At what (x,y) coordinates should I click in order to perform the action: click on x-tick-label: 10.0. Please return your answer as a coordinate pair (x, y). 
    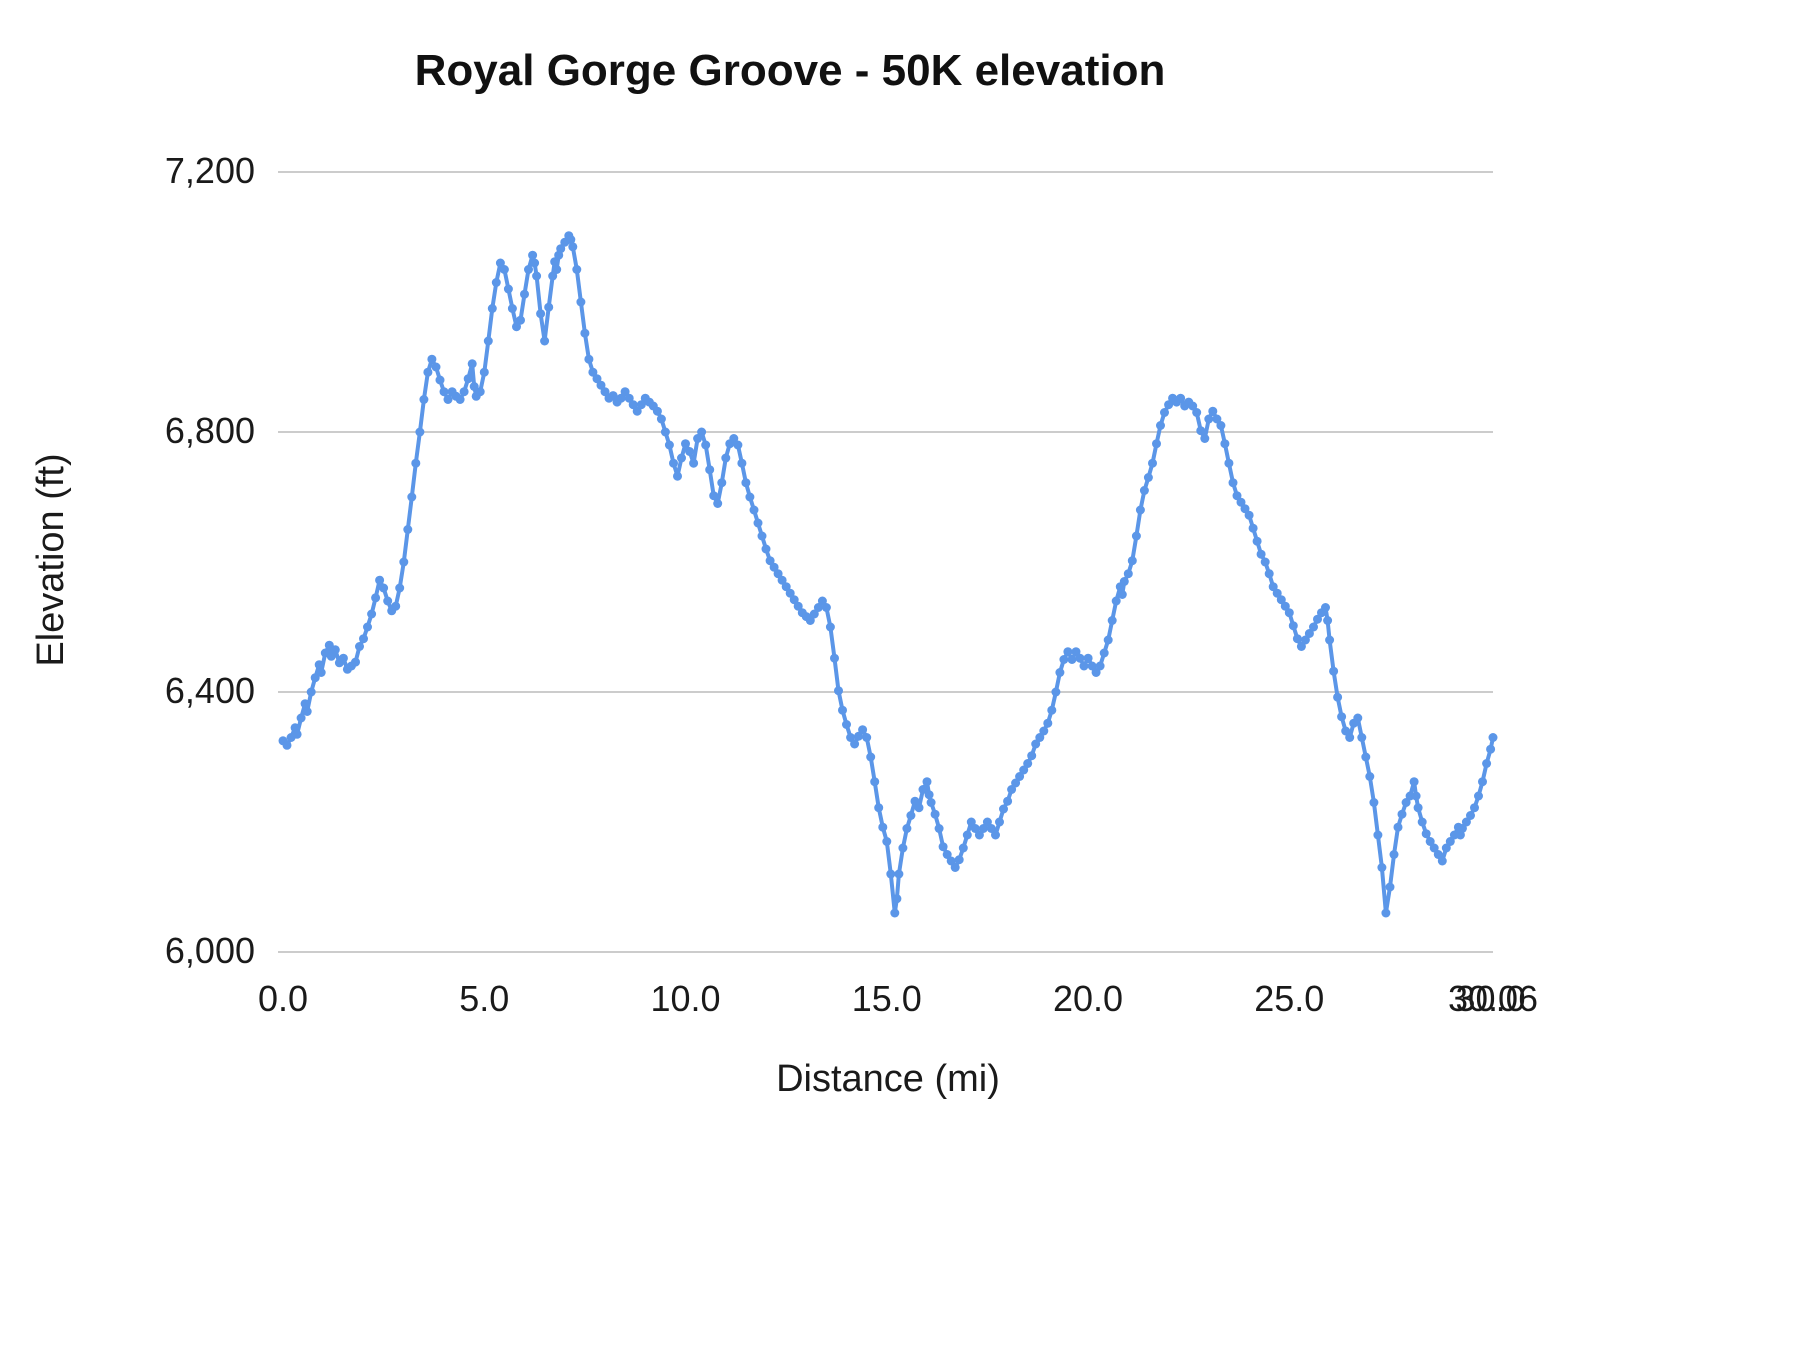
    Looking at the image, I should click on (685, 998).